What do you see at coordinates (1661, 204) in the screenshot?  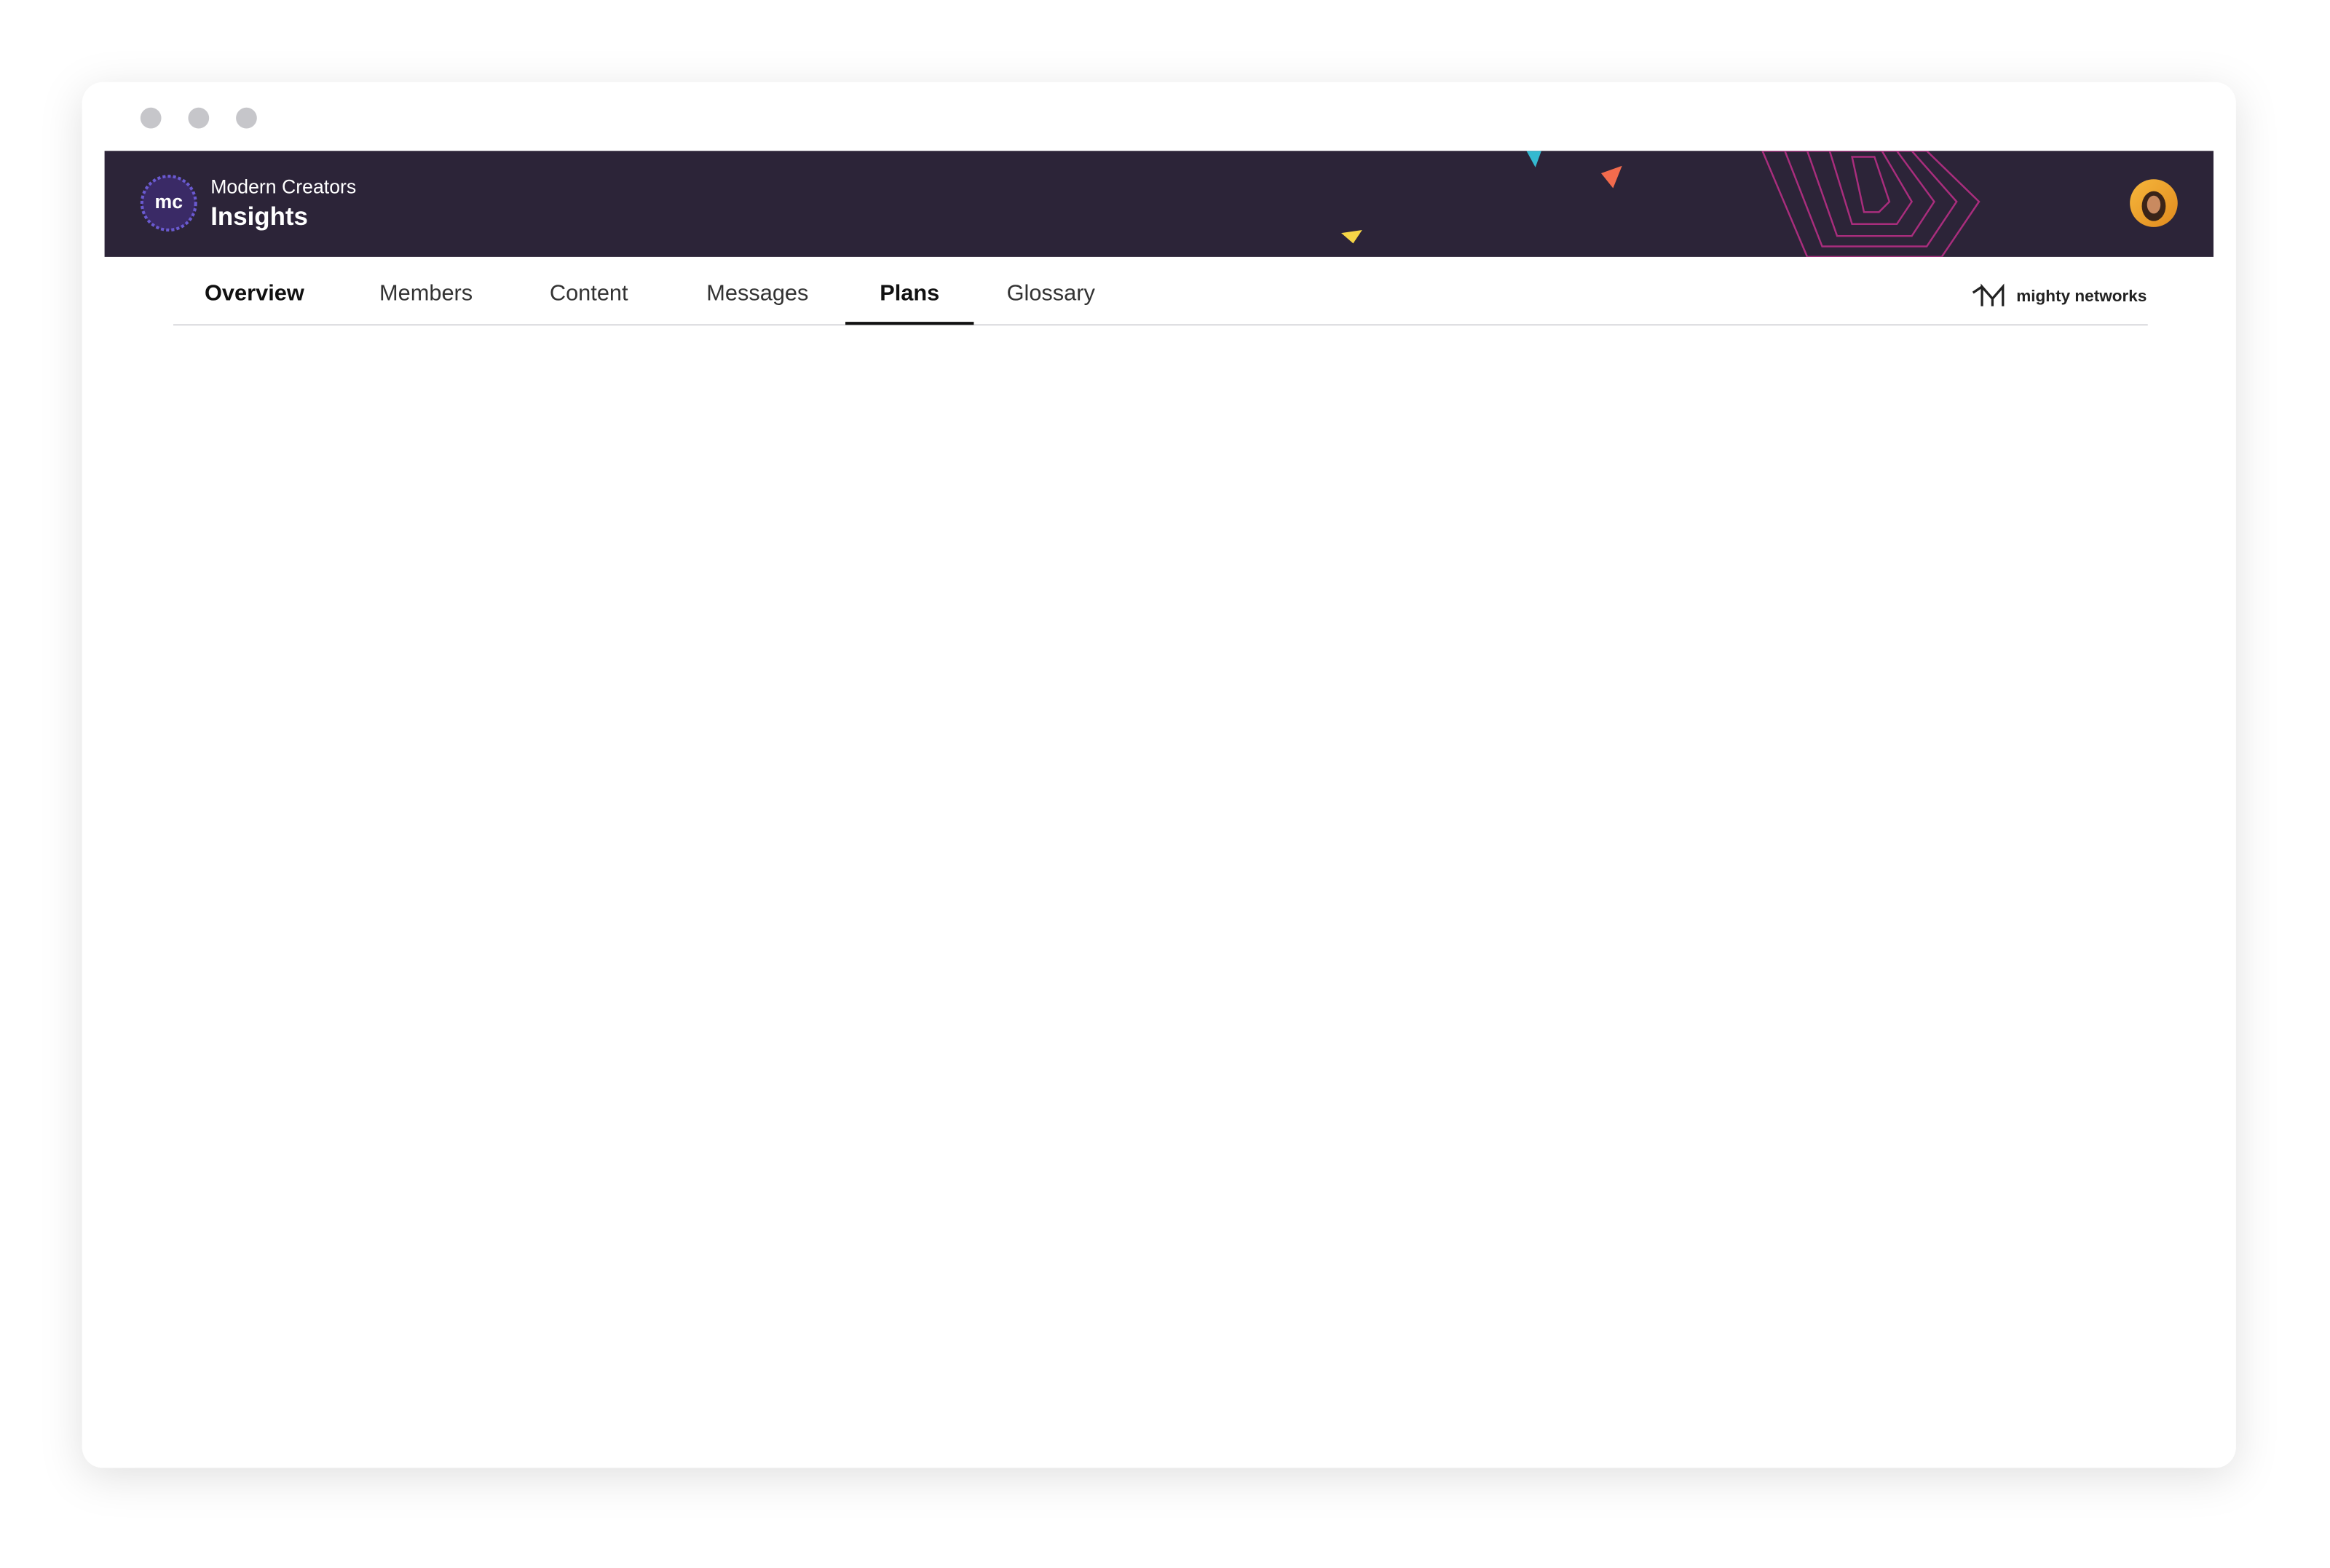 I see `header-decoration` at bounding box center [1661, 204].